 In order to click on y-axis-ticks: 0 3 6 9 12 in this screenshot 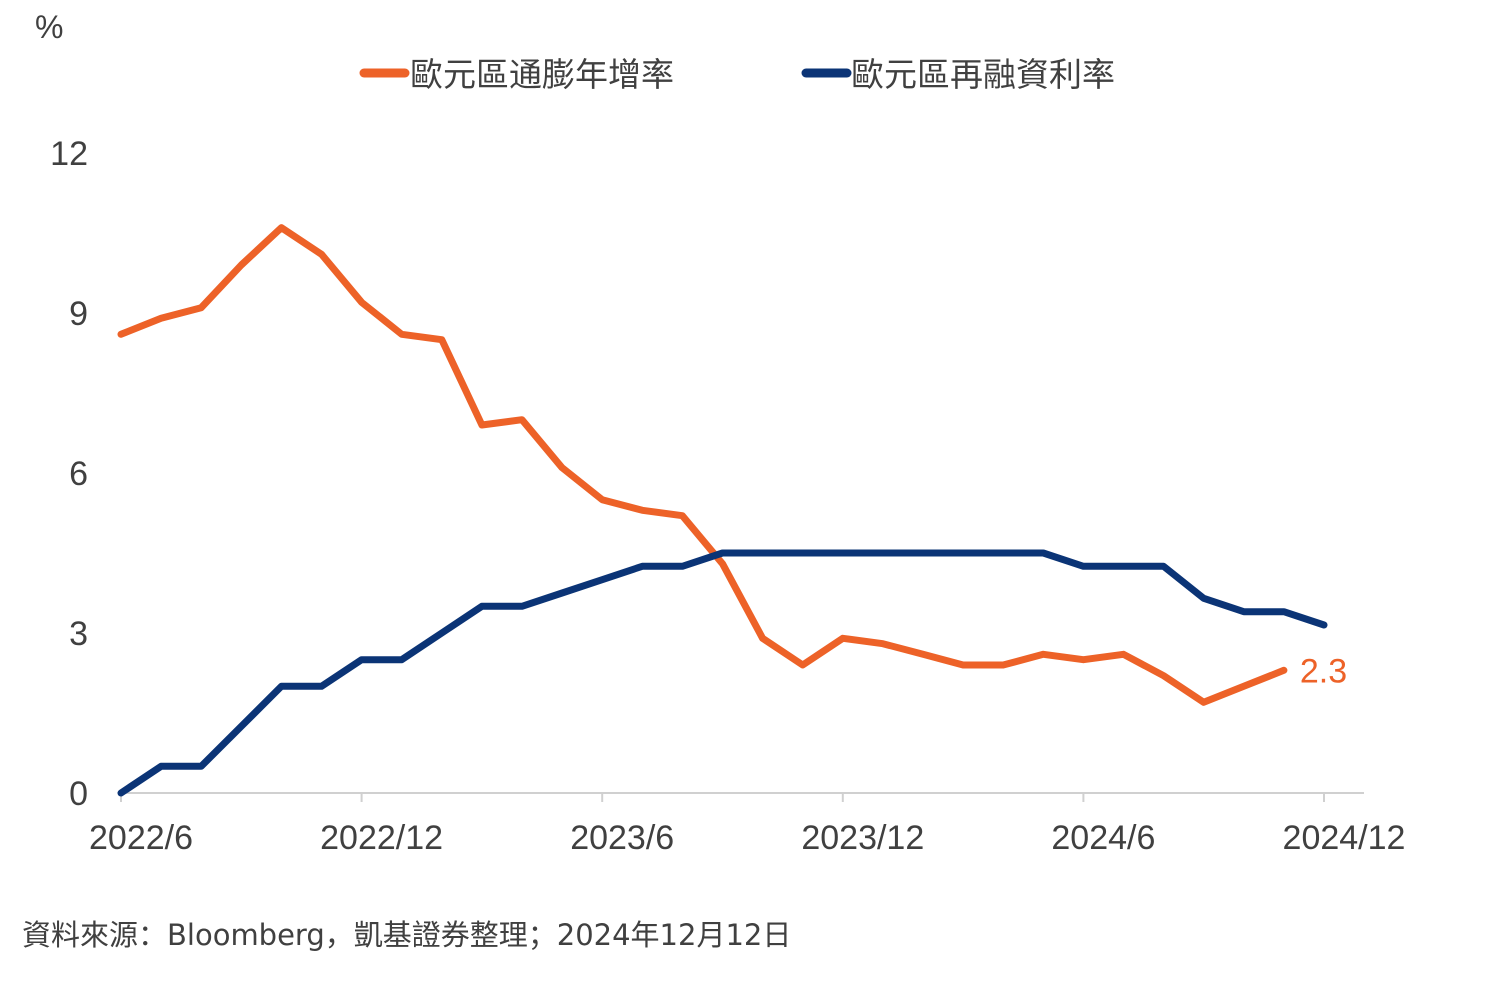, I will do `click(69, 474)`.